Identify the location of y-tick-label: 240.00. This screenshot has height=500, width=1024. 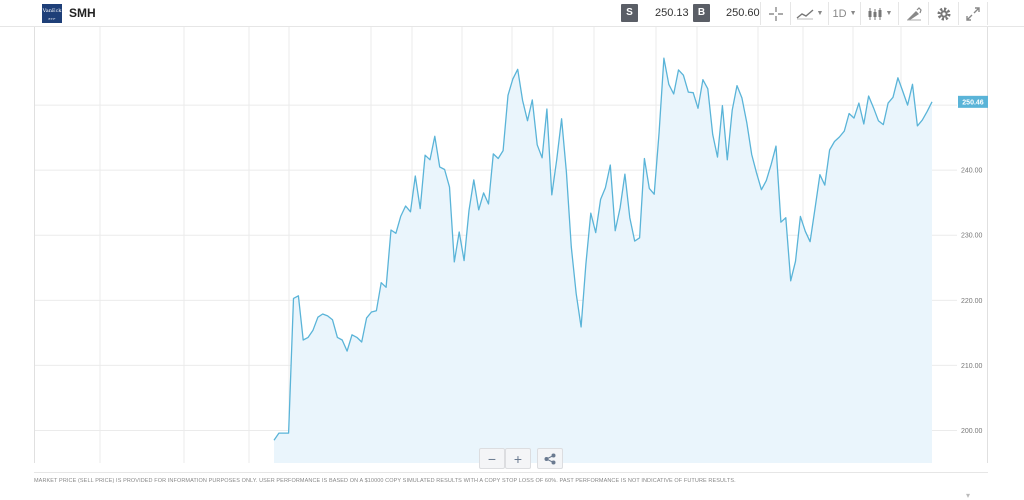
(972, 171).